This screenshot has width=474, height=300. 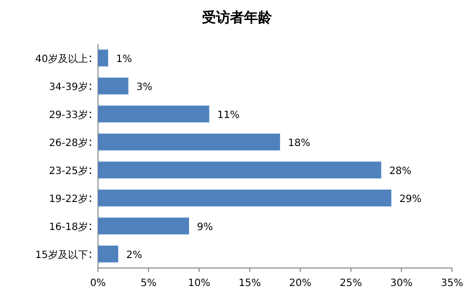 I want to click on x-tick-label: 5%, so click(x=148, y=283).